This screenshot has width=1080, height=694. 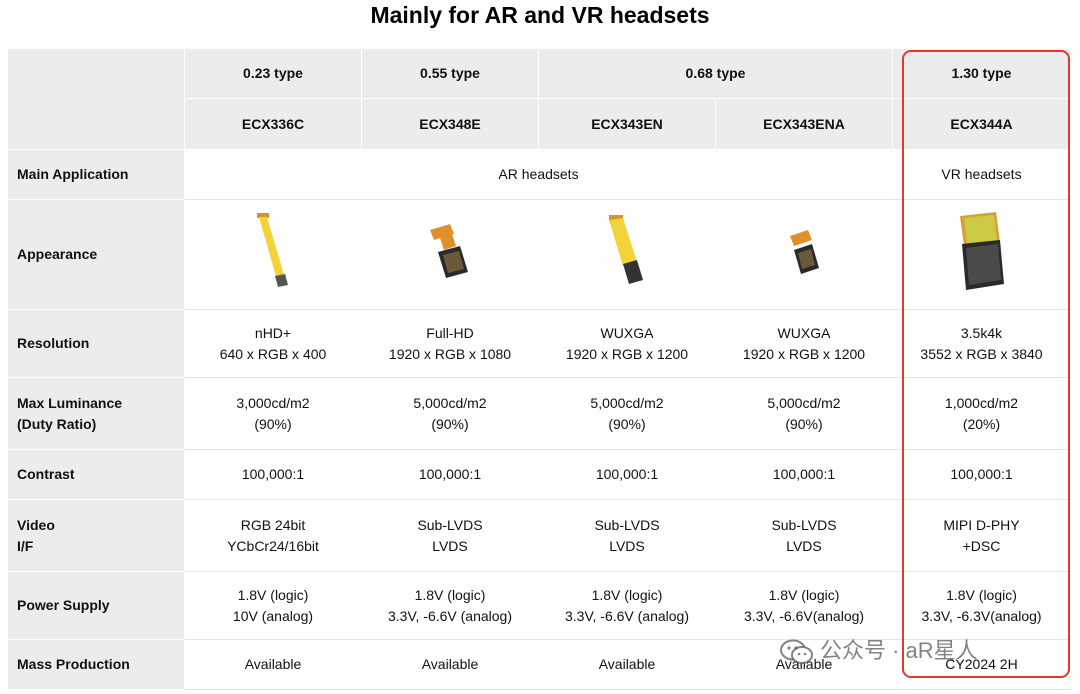 I want to click on row-label: Appearance, so click(x=96, y=254).